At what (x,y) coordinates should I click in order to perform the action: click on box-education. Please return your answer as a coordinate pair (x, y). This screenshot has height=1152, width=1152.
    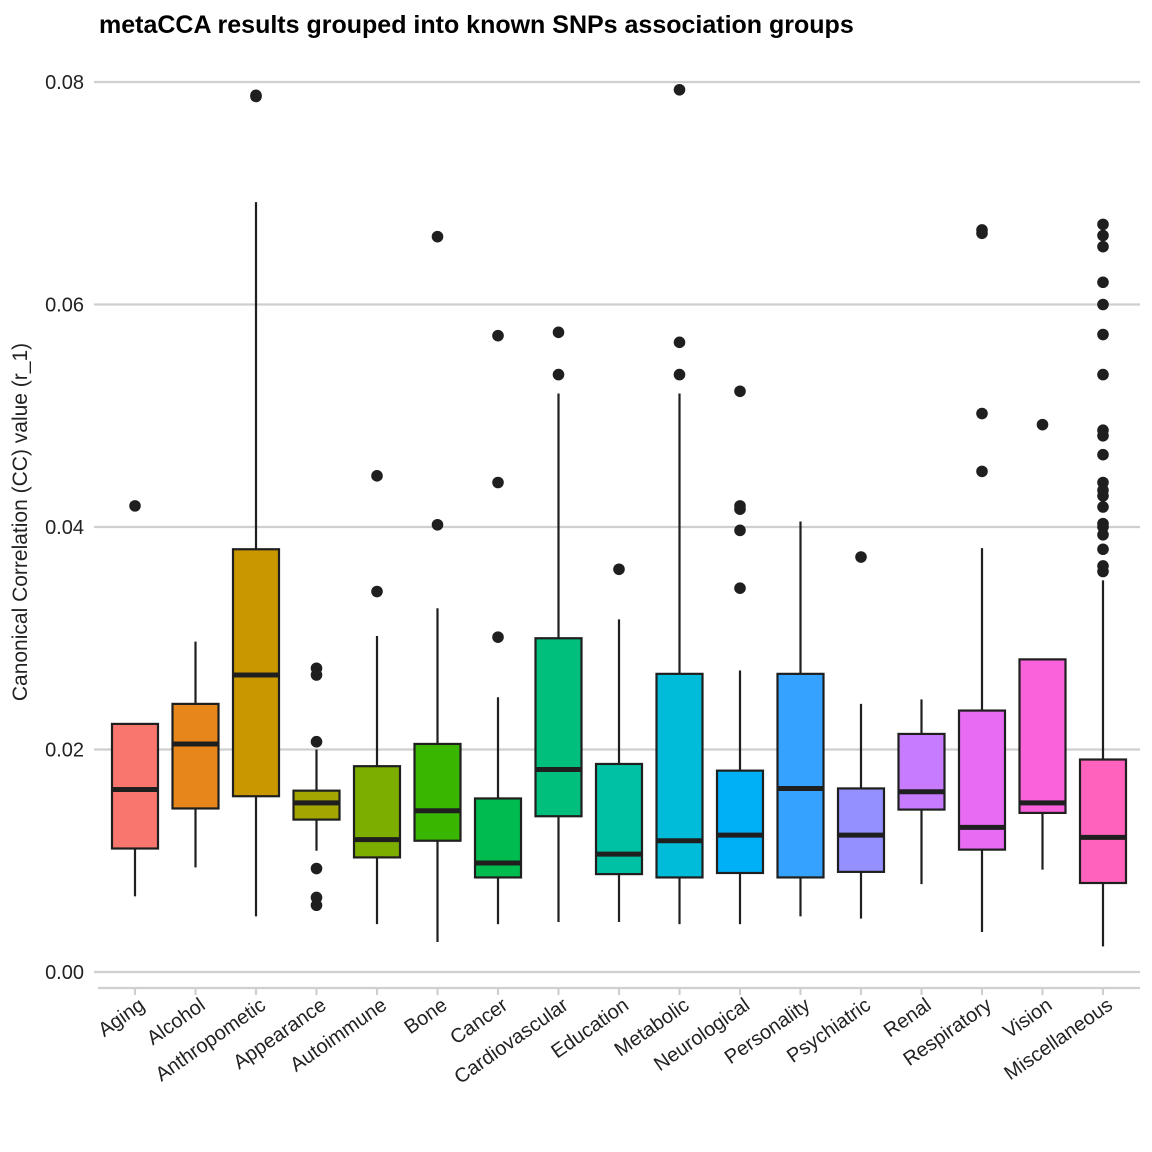
    Looking at the image, I should click on (619, 742).